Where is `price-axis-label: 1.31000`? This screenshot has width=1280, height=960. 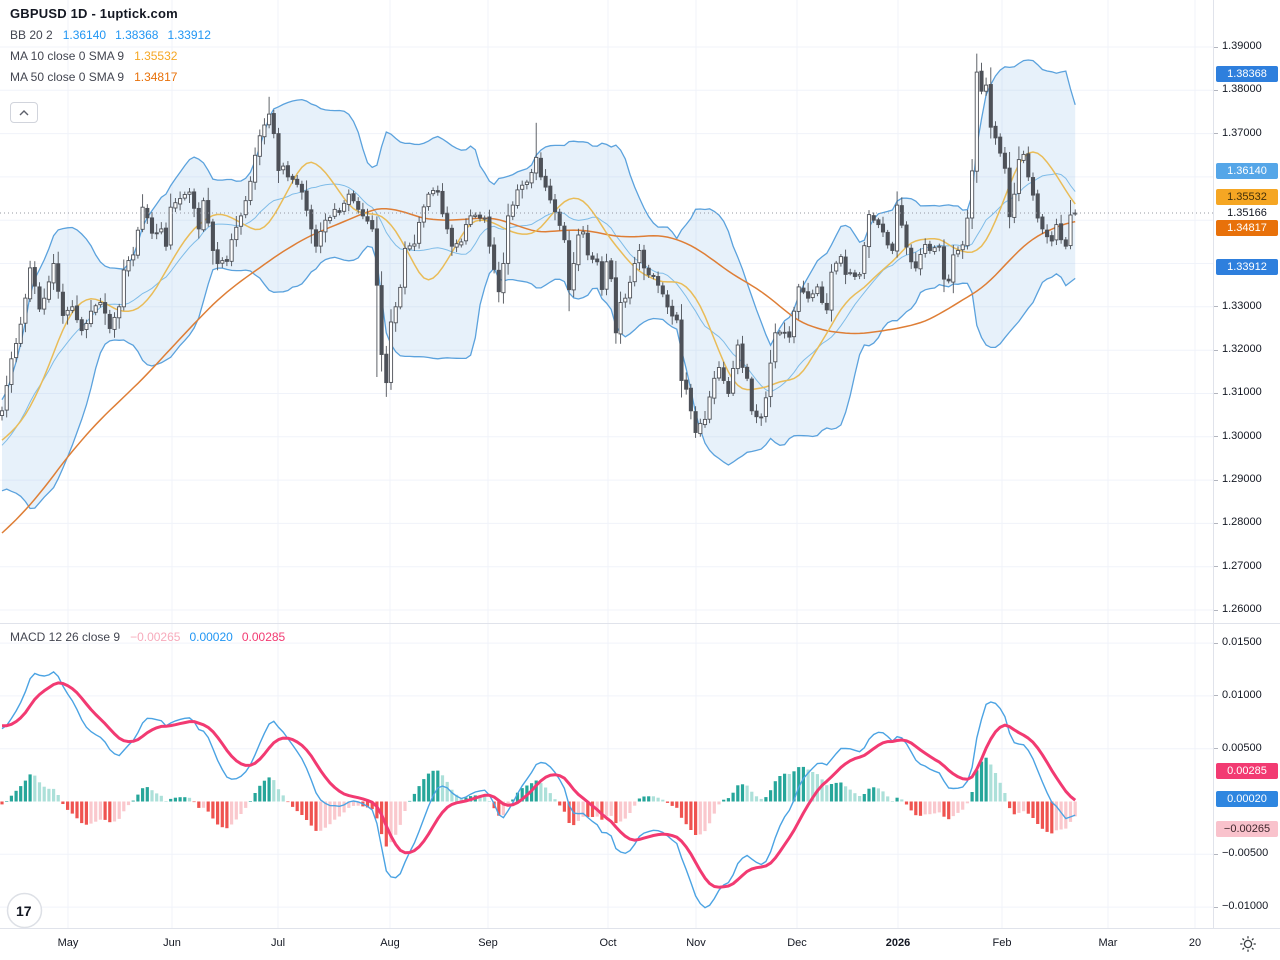
price-axis-label: 1.31000 is located at coordinates (1242, 392).